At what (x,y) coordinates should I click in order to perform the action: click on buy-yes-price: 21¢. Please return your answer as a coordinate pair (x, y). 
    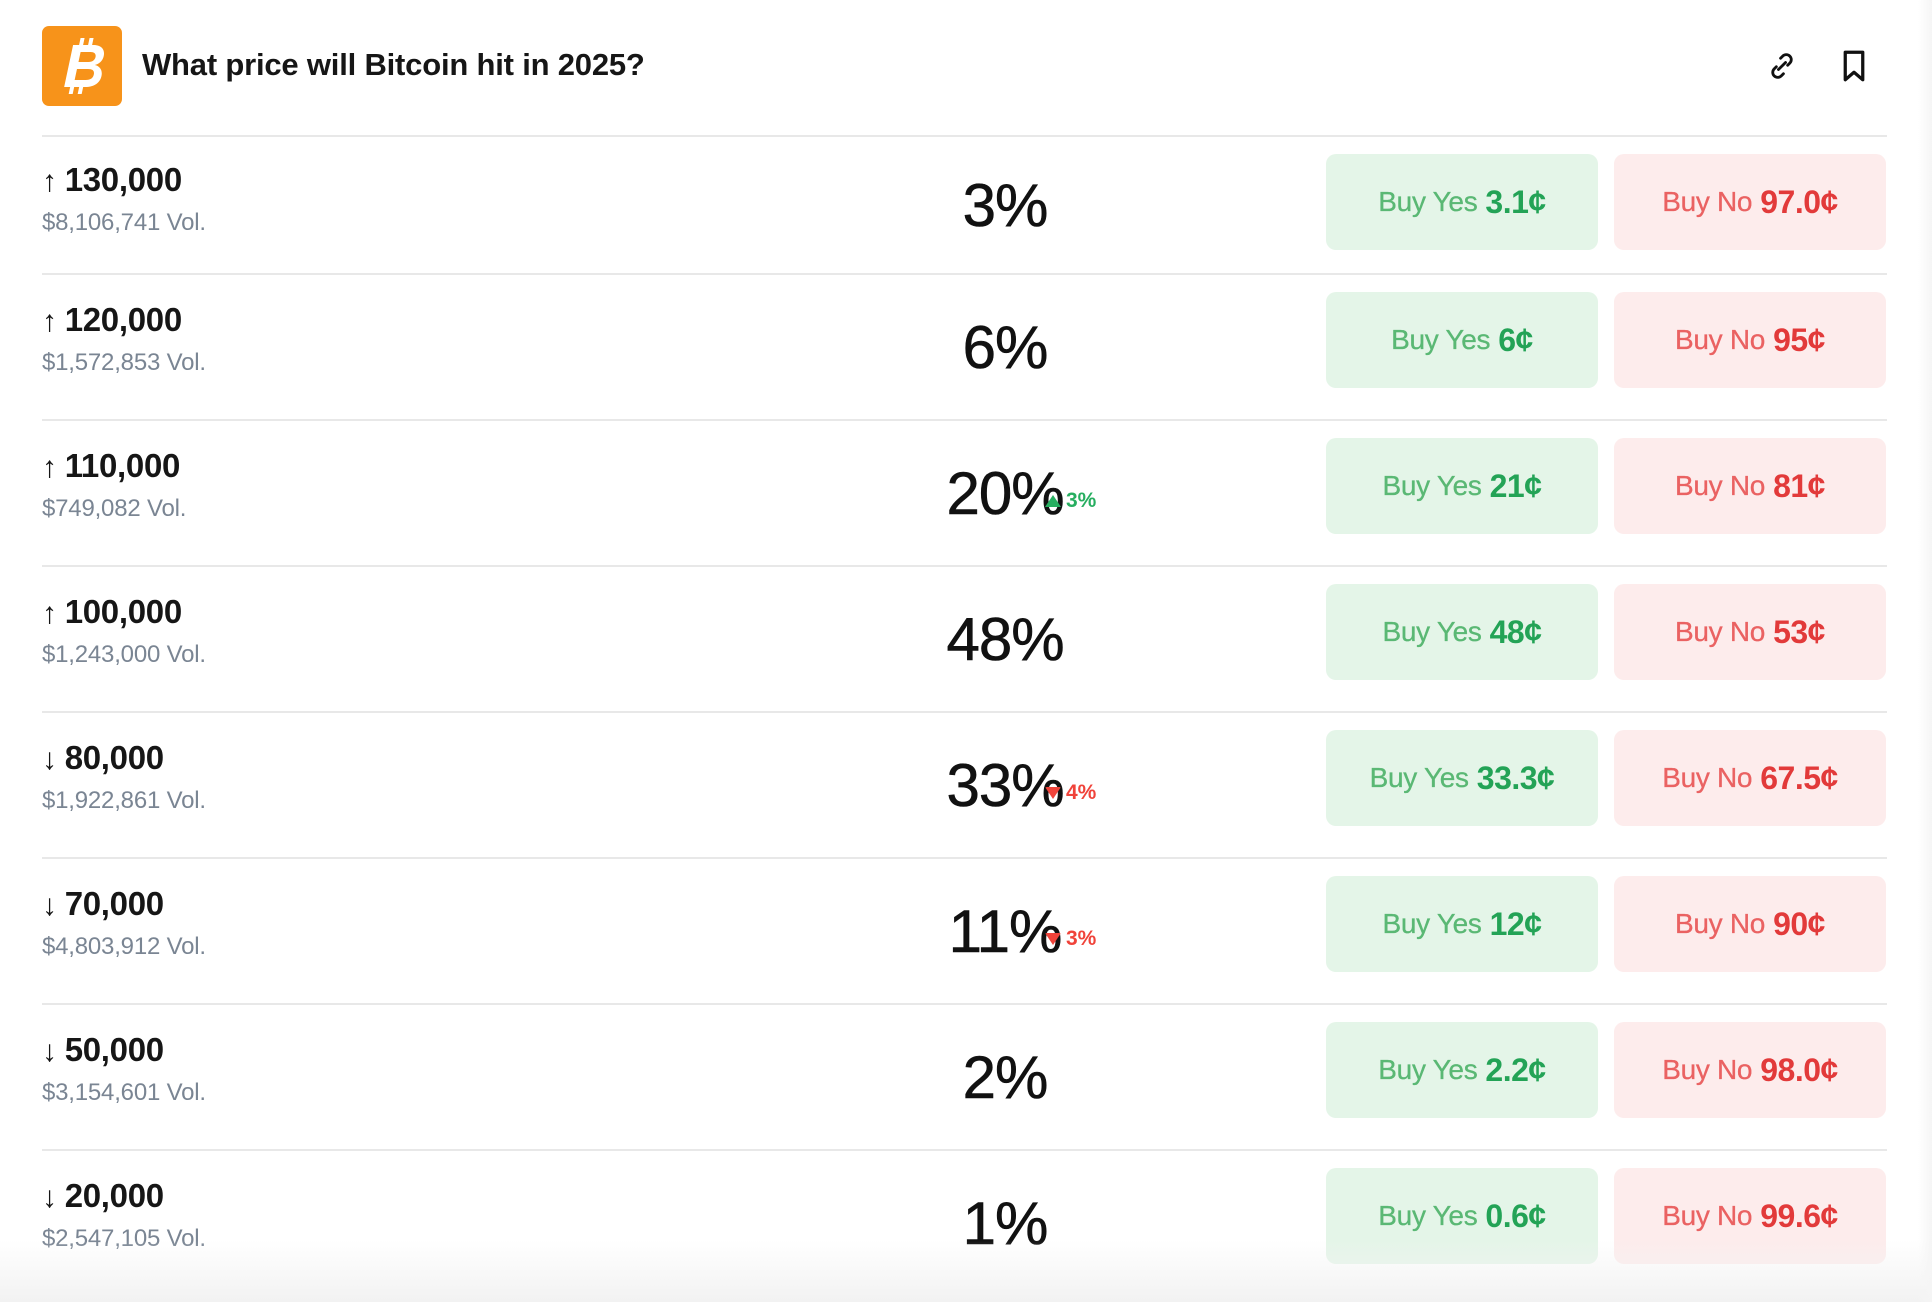
    Looking at the image, I should click on (1515, 485).